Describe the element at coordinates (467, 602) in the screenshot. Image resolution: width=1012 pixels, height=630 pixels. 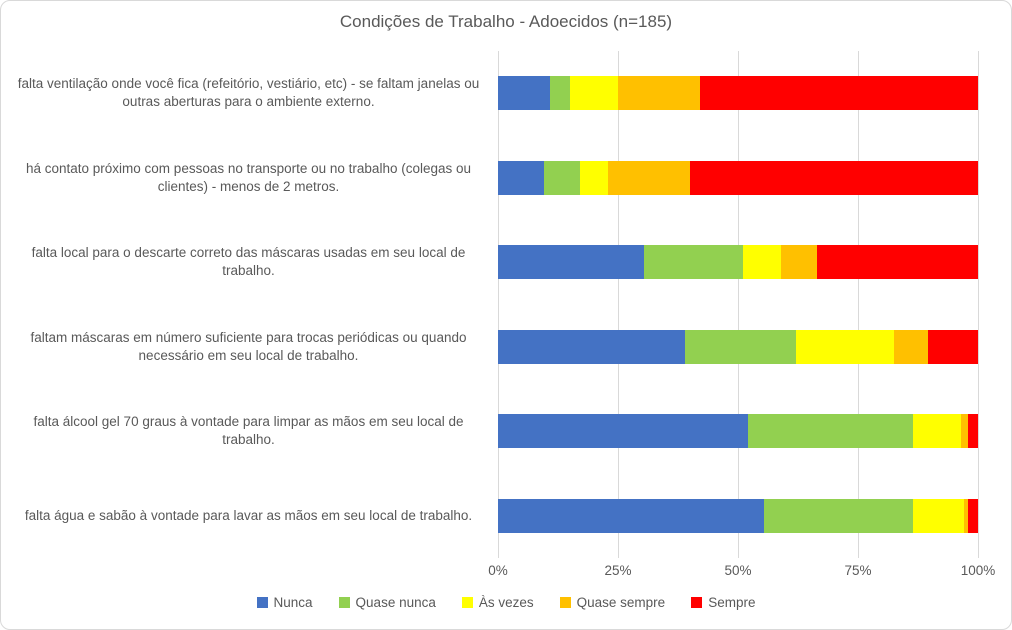
I see `legend-swatch-as-vezes` at that location.